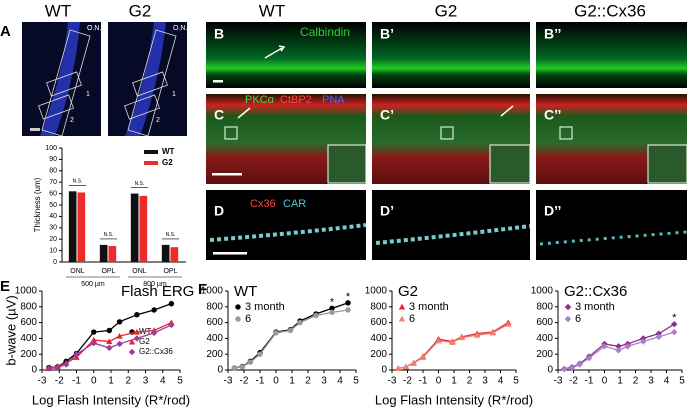  I want to click on x-tick-label: -2, so click(407, 381).